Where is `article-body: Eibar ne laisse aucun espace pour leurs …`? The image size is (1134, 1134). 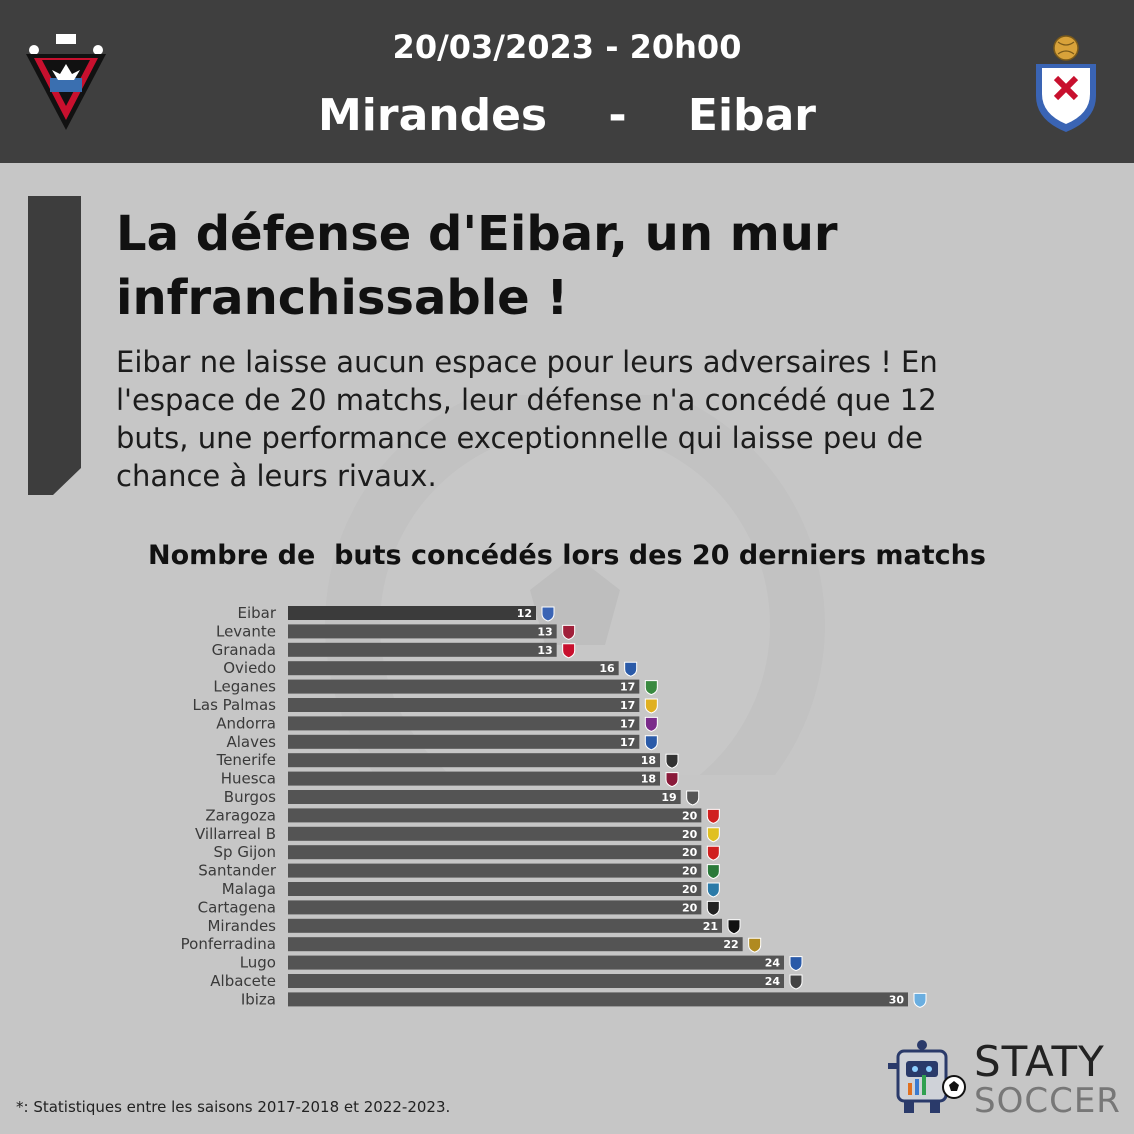 article-body: Eibar ne laisse aucun espace pour leurs … is located at coordinates (527, 419).